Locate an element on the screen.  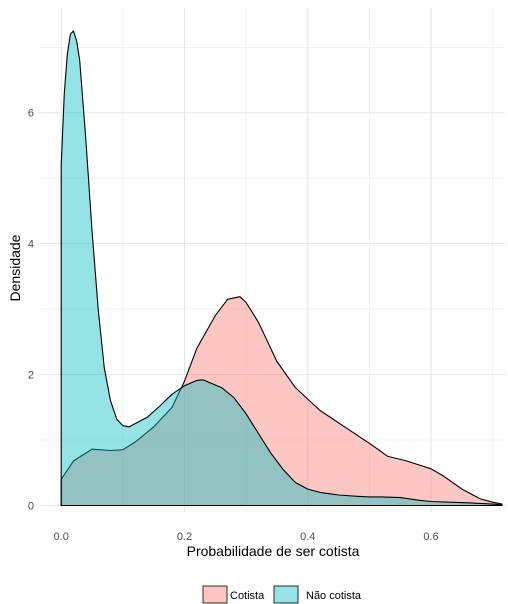
y-axis-title: Densidade is located at coordinates (15, 267).